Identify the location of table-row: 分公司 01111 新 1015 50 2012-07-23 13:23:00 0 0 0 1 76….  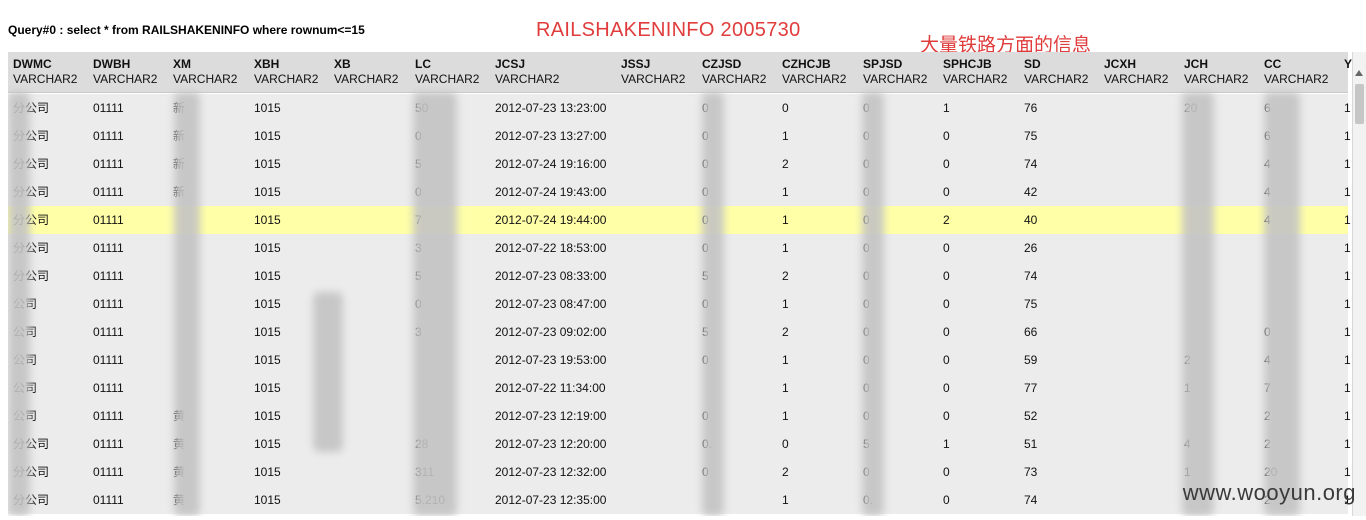
(679, 108).